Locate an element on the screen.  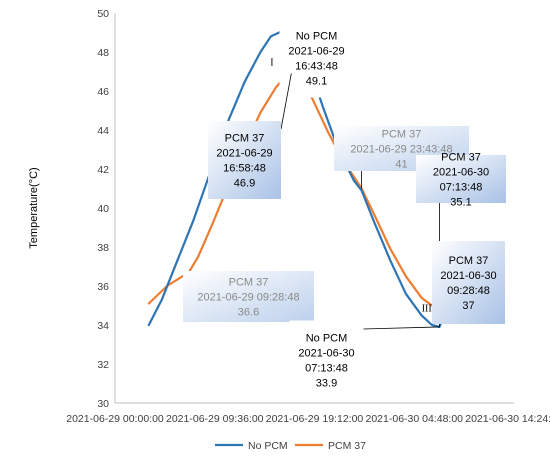
legend-item: No PCM is located at coordinates (251, 446).